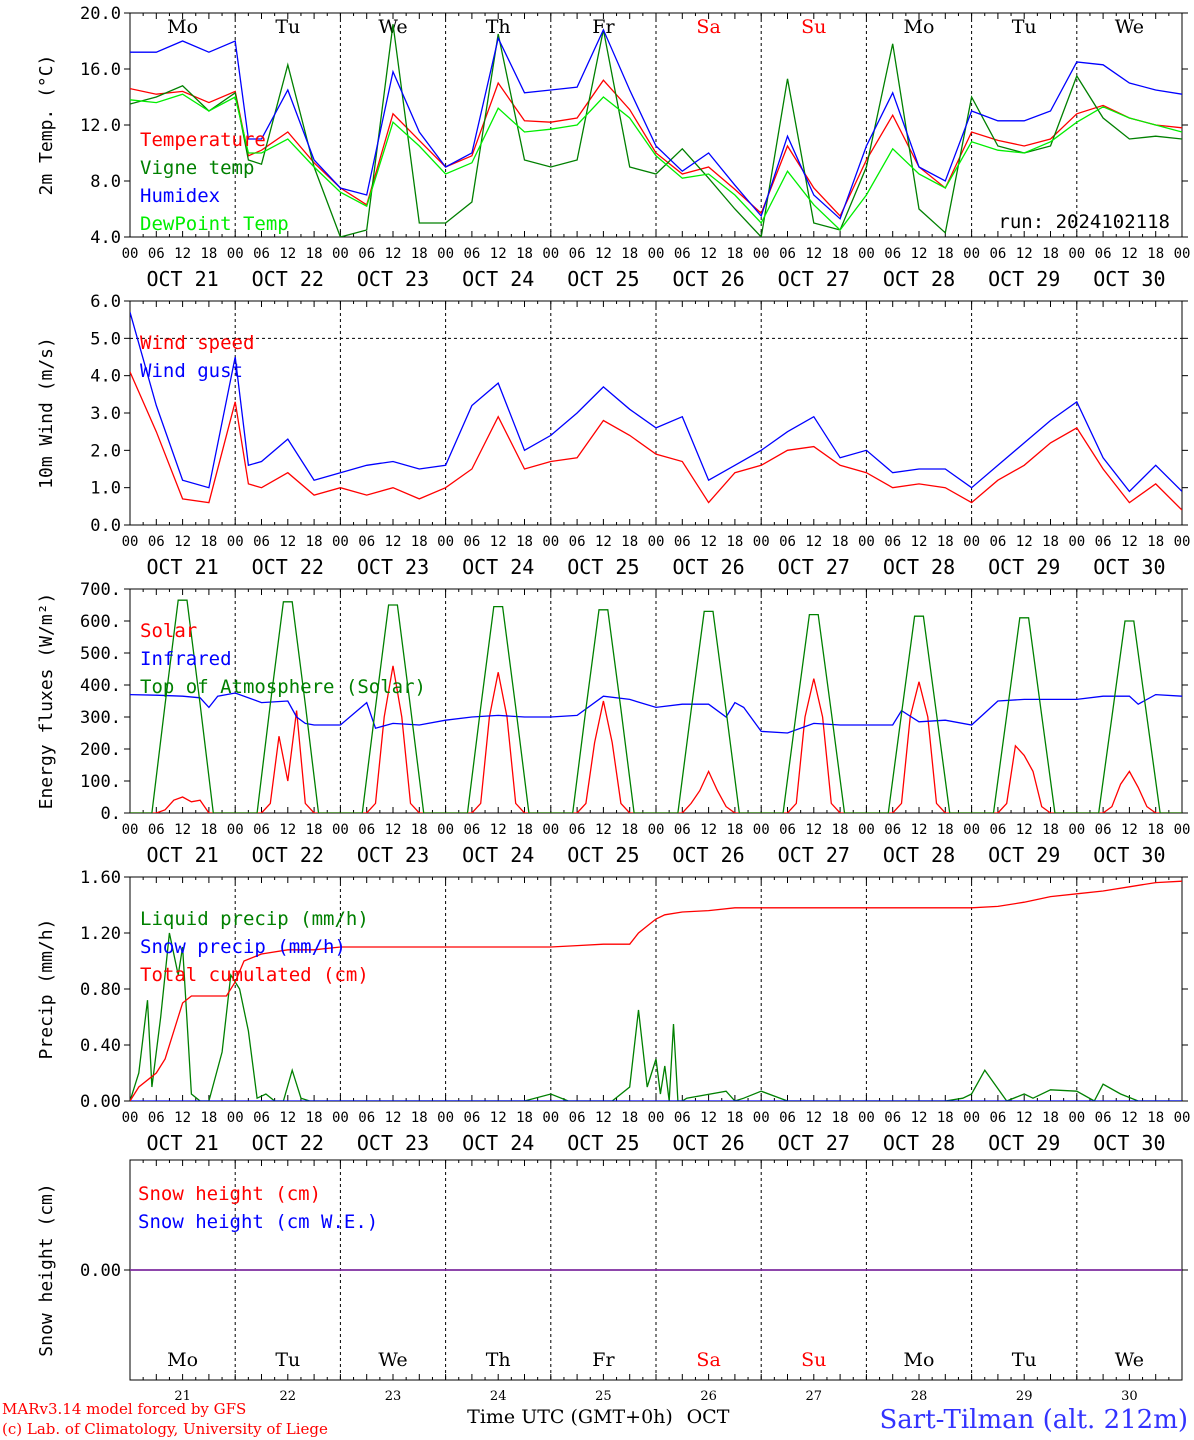 This screenshot has height=1440, width=1194. What do you see at coordinates (46, 701) in the screenshot?
I see `y-axis-label: Energy fluxes (W/m²)` at bounding box center [46, 701].